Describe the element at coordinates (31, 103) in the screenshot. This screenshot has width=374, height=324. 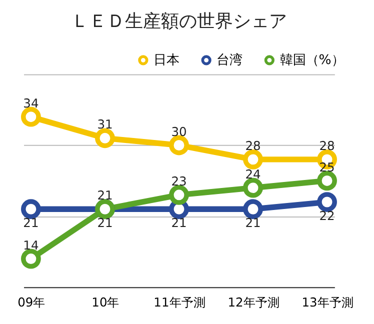
I see `data-label: 34` at that location.